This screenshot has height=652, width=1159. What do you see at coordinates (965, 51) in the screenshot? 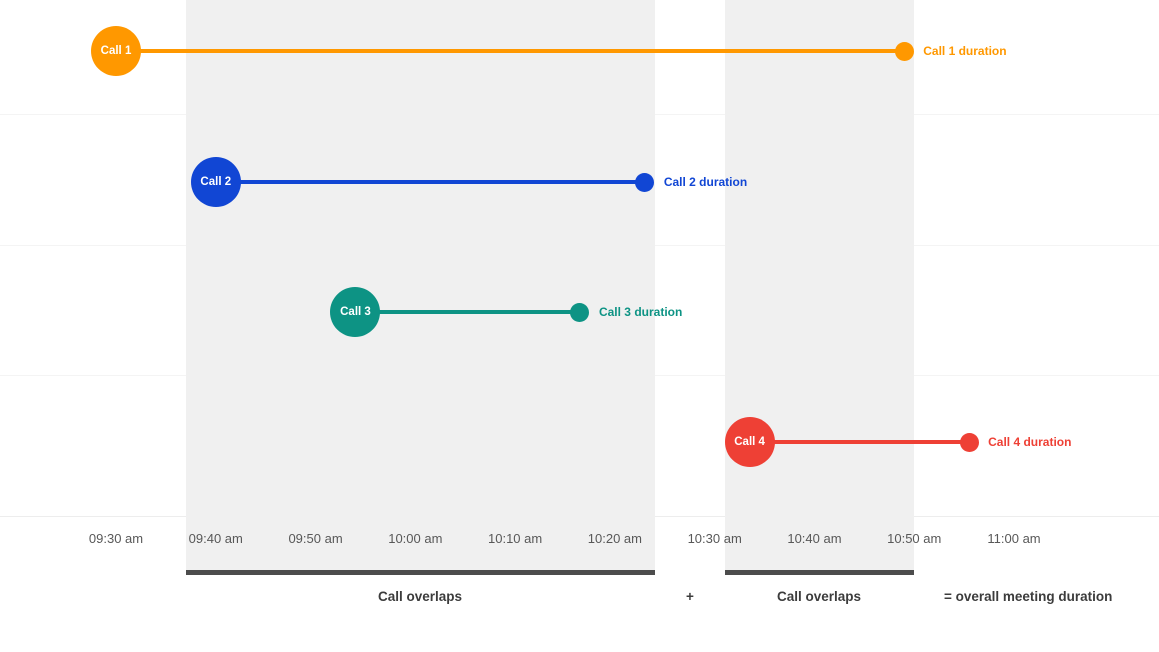
I see `call-duration-label: Call 1 duration` at bounding box center [965, 51].